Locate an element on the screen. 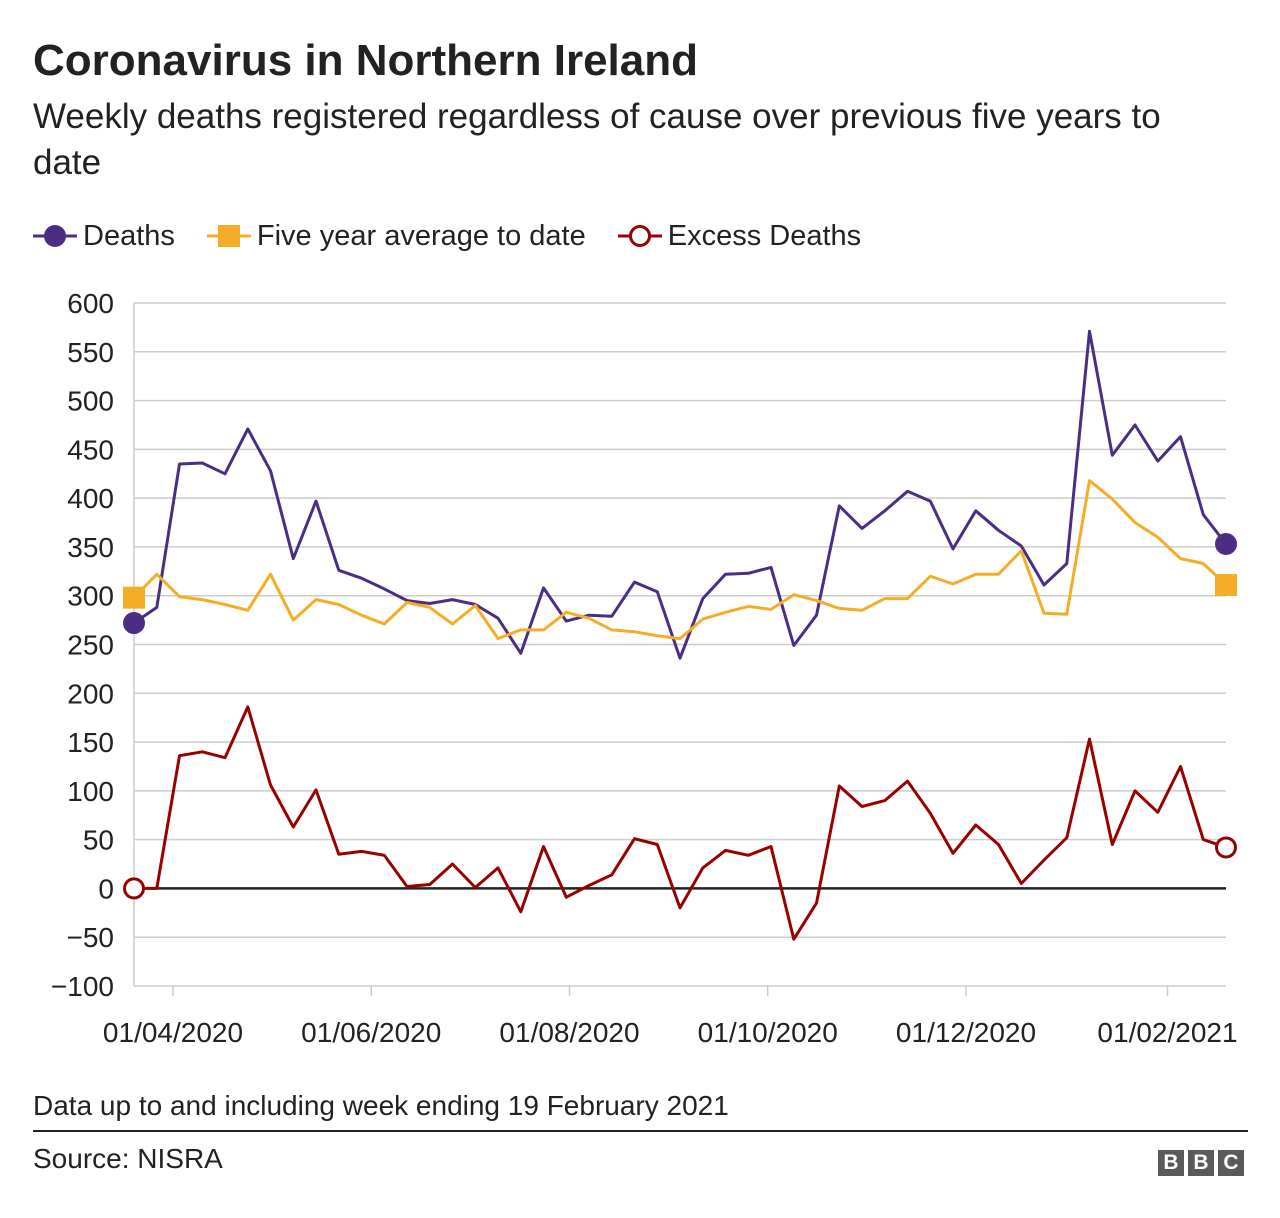 The height and width of the screenshot is (1218, 1280). y-tick-label: 550 is located at coordinates (90, 352).